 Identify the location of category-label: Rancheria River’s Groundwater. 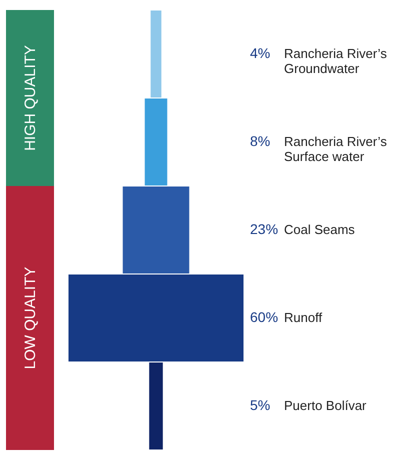
(336, 61).